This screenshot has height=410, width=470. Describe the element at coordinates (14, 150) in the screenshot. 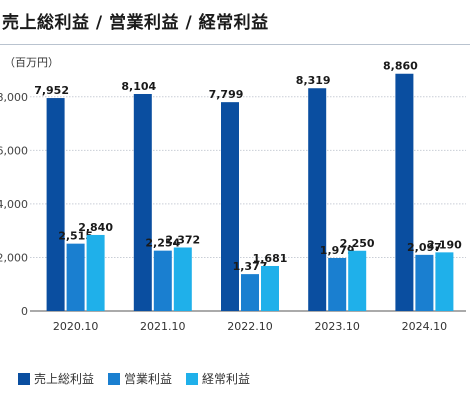

I see `y-tick-label: 6,000` at that location.